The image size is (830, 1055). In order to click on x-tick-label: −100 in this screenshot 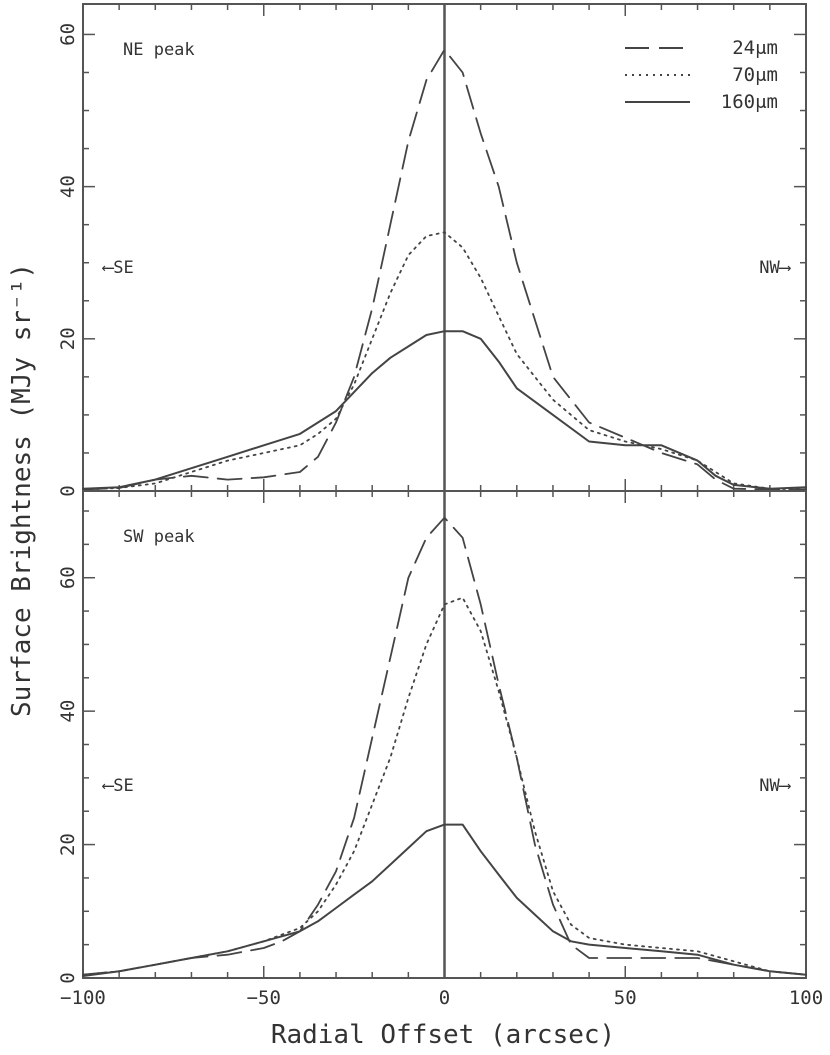, I will do `click(83, 998)`.